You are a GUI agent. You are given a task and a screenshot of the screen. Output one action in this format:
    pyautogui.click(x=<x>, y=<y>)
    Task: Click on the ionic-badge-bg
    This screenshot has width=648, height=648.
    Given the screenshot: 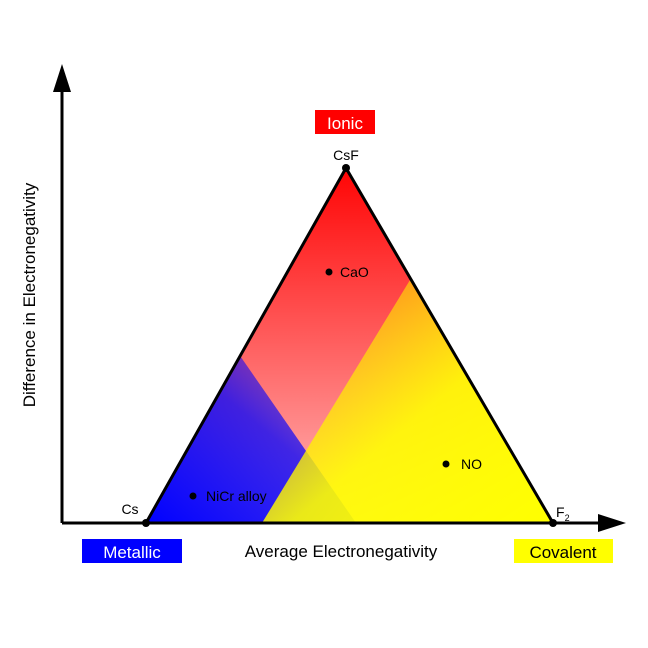 What is the action you would take?
    pyautogui.click(x=345, y=122)
    